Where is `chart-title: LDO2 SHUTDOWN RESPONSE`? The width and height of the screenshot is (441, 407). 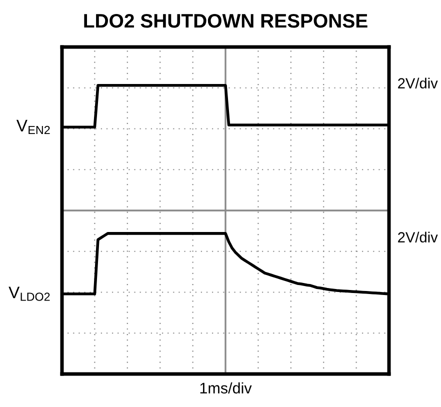 chart-title: LDO2 SHUTDOWN RESPONSE is located at coordinates (226, 21).